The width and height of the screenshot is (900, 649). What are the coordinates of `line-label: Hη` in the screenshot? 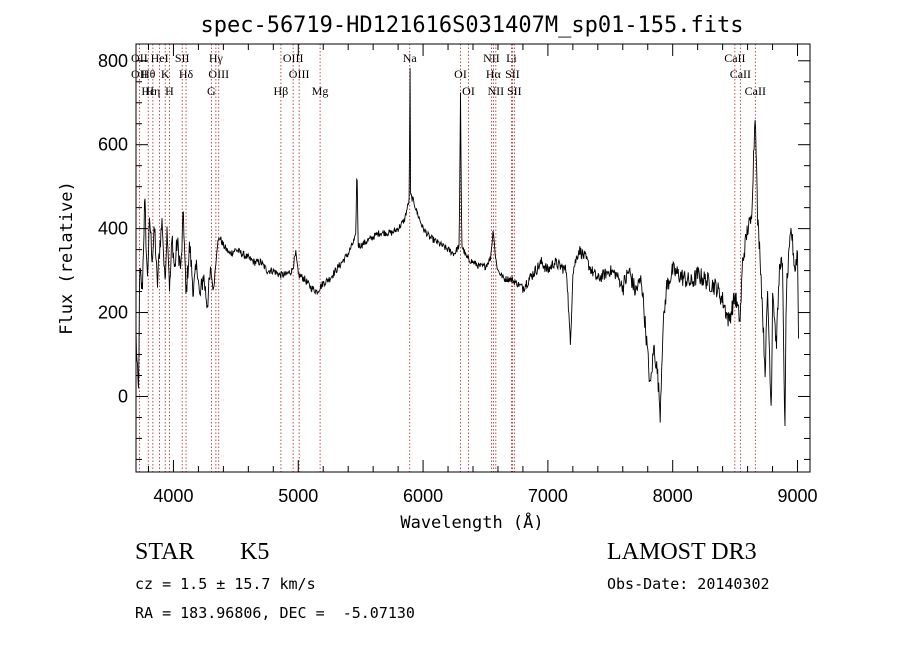 It's located at (152, 91).